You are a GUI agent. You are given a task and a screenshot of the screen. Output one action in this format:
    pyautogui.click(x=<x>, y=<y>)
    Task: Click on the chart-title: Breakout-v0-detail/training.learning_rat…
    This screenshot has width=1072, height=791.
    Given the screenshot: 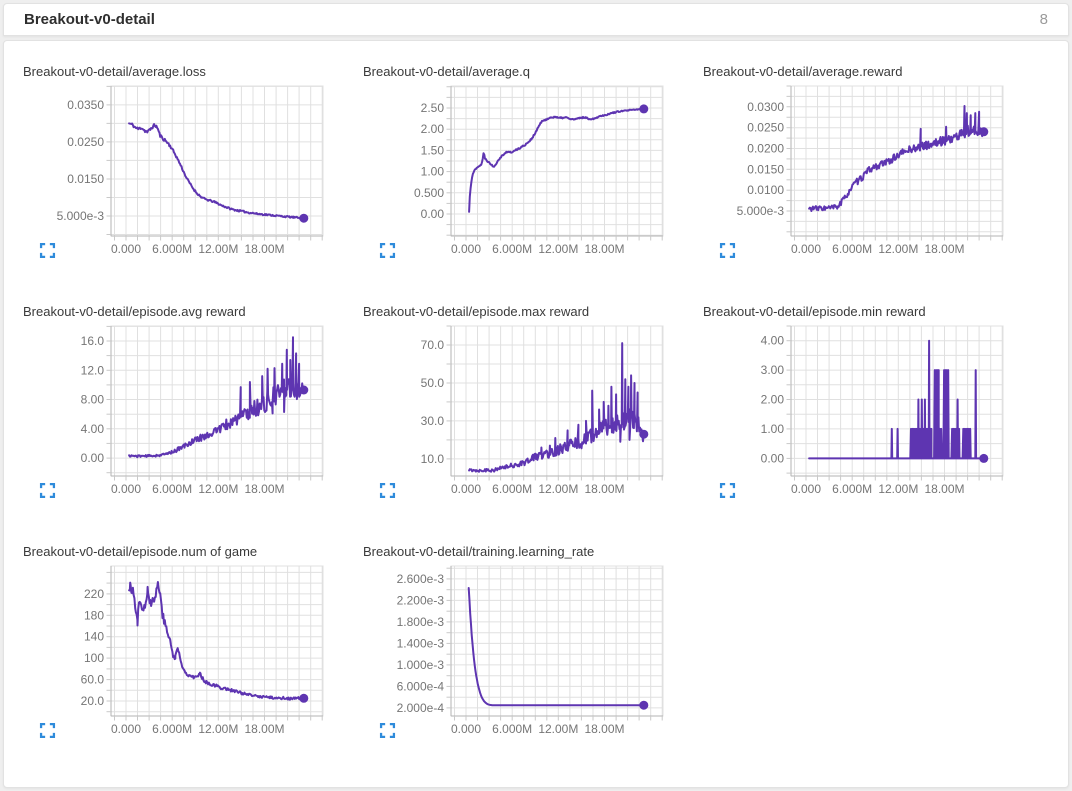 What is the action you would take?
    pyautogui.click(x=479, y=551)
    